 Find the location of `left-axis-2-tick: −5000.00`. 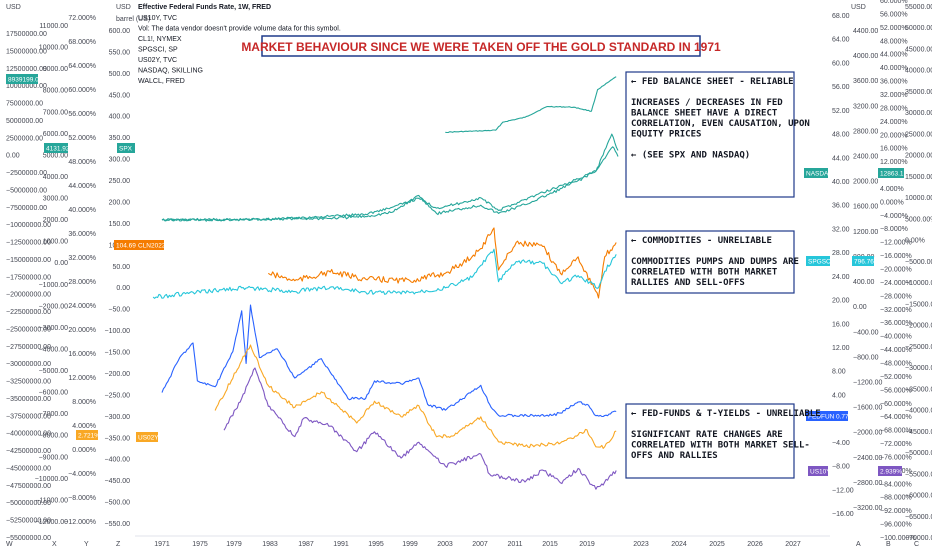

left-axis-2-tick: −5000.00 is located at coordinates (53, 371).